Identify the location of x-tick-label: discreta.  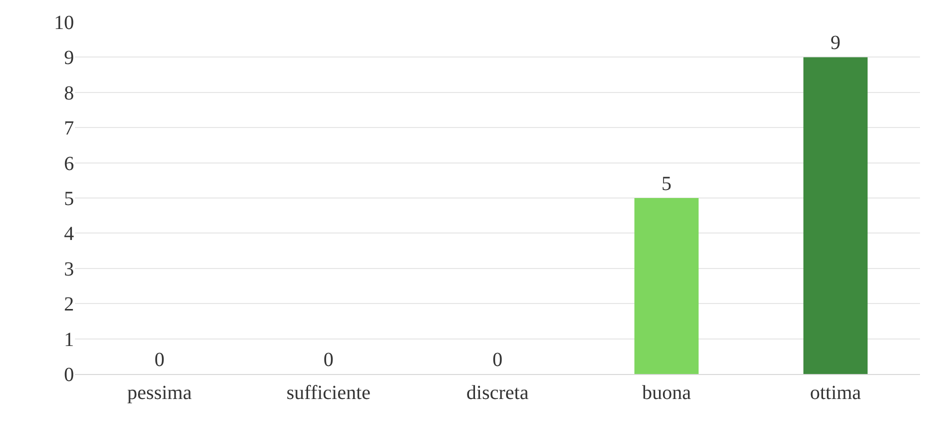
(497, 393).